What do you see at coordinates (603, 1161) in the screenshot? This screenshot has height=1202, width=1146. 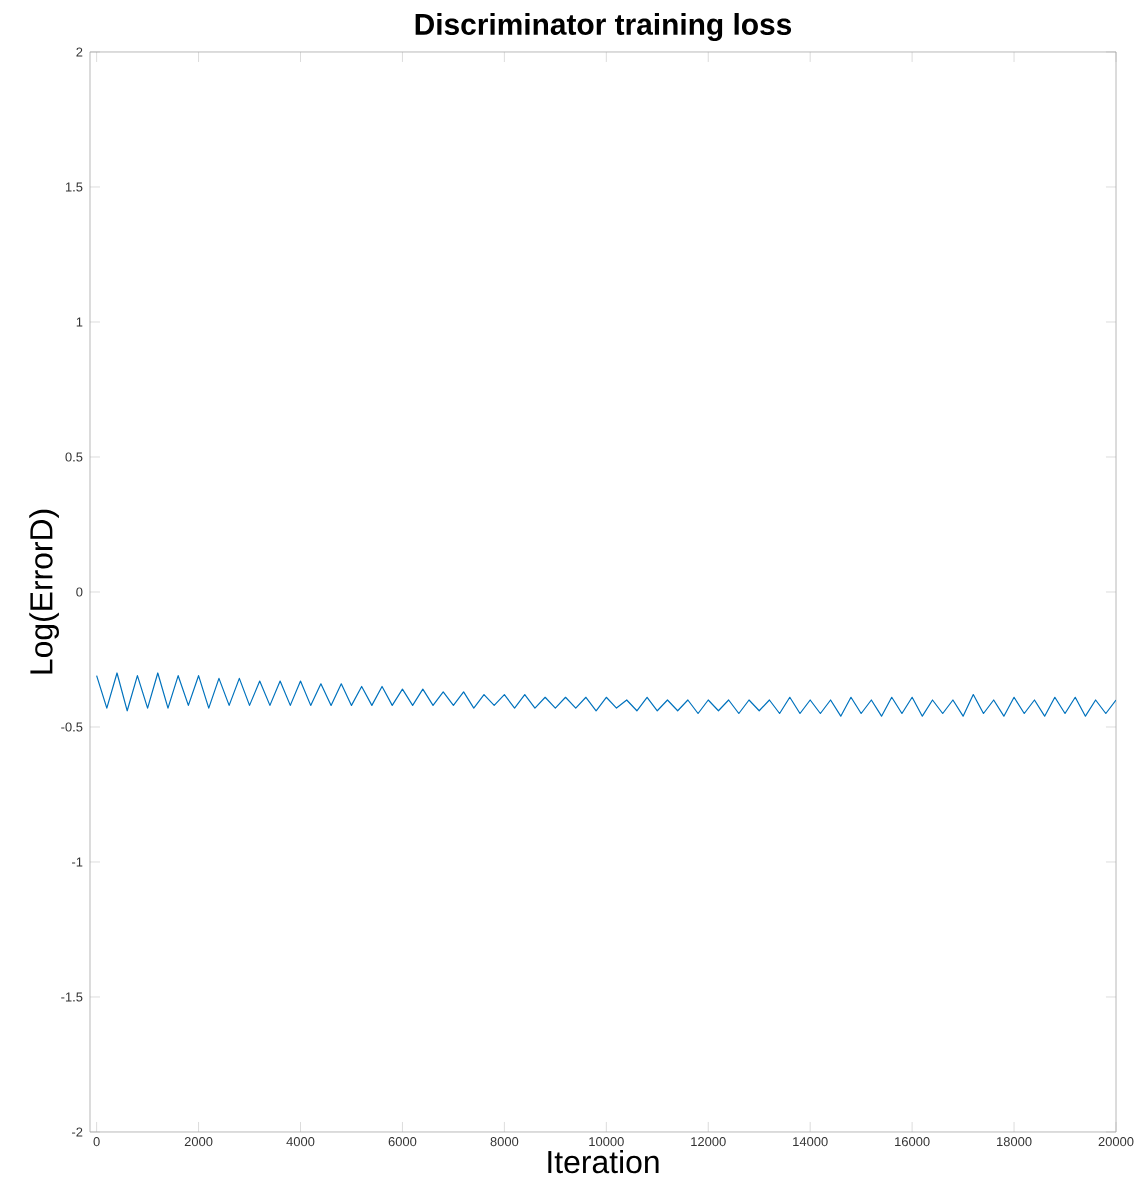 I see `x-axis-title: Iteration` at bounding box center [603, 1161].